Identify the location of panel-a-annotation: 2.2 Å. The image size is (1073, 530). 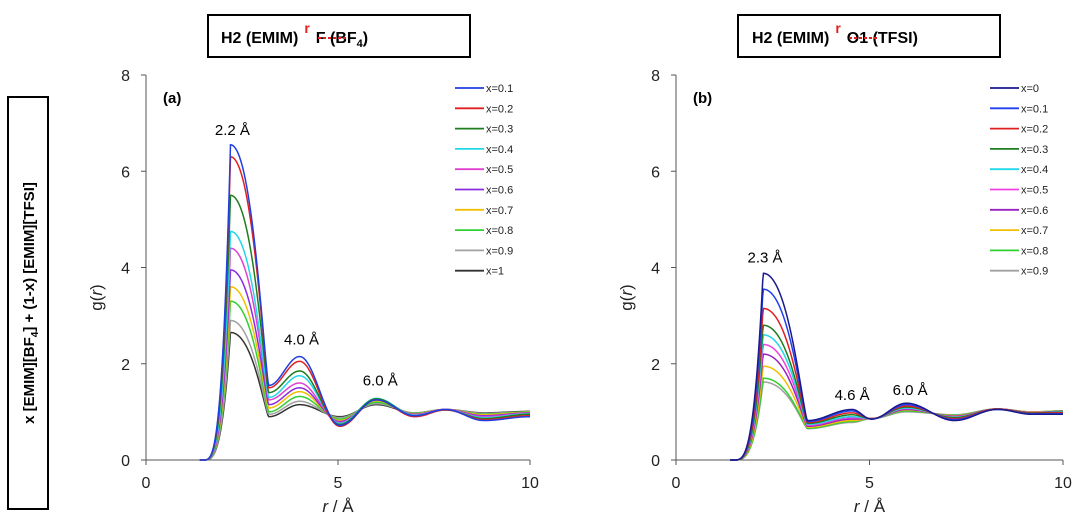
(232, 130).